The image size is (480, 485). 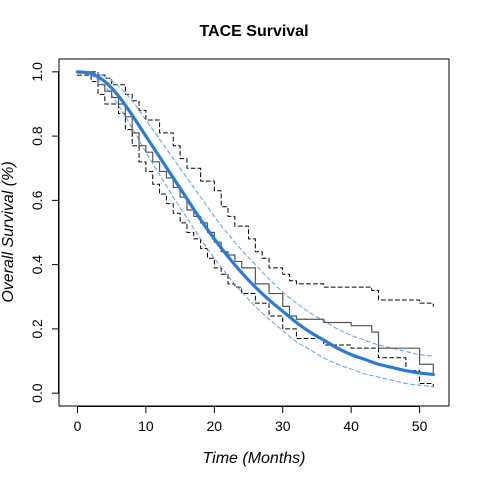 What do you see at coordinates (253, 31) in the screenshot?
I see `chart-title: TACE Survival` at bounding box center [253, 31].